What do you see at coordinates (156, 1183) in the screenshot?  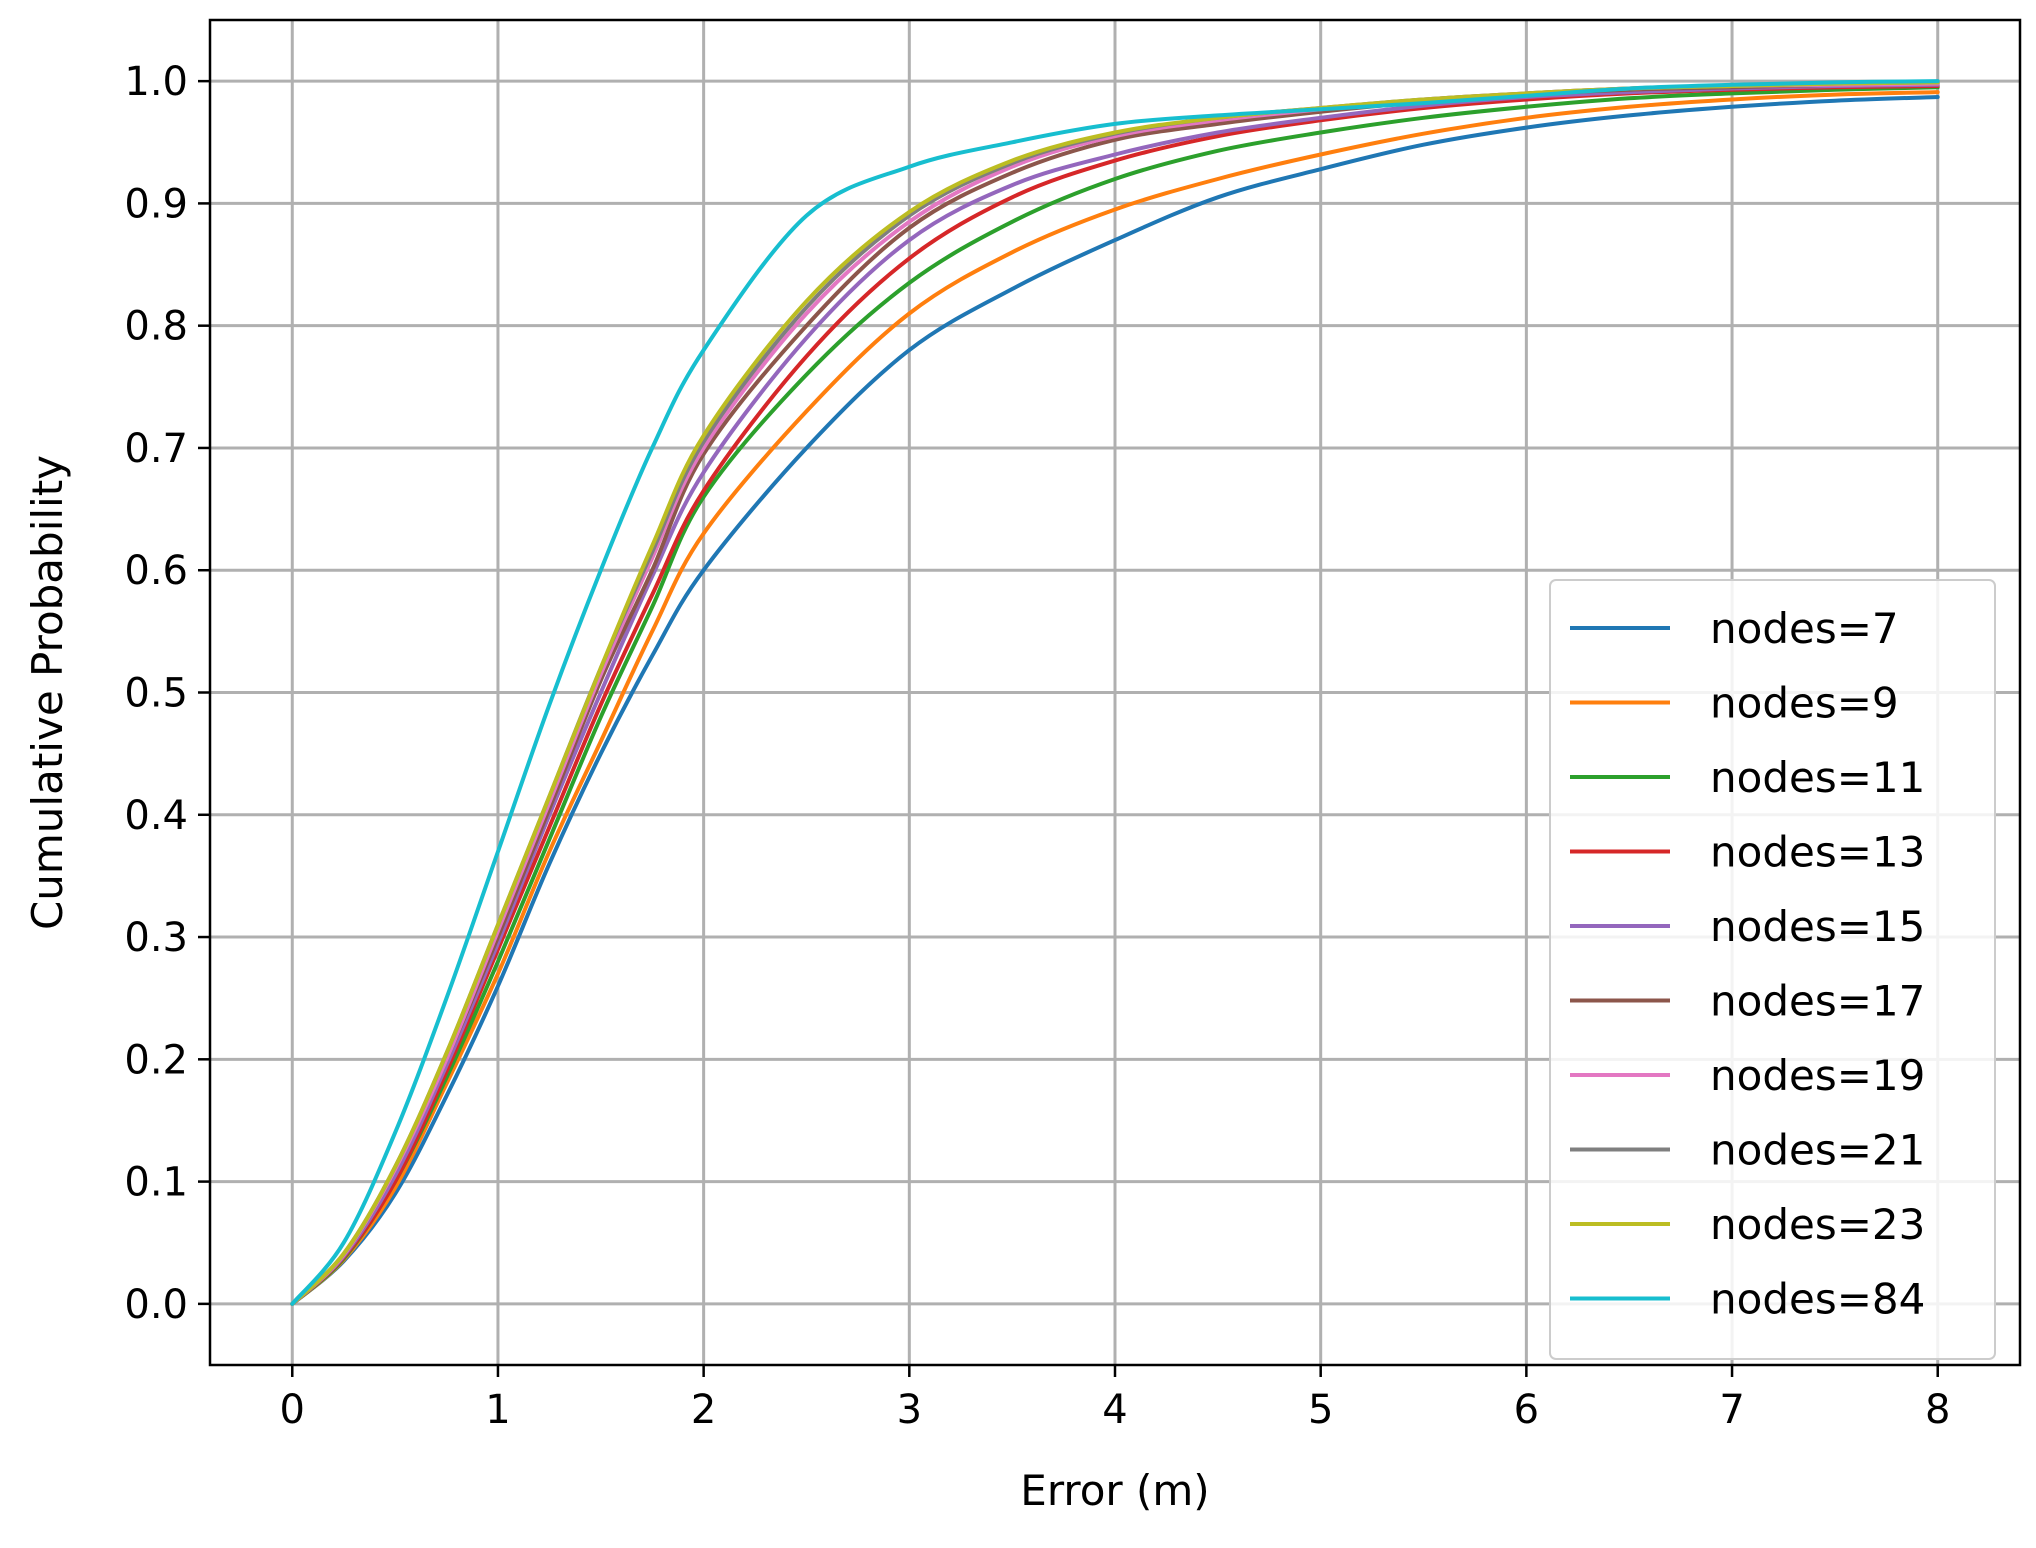 I see `y-tick-label: 0.1` at bounding box center [156, 1183].